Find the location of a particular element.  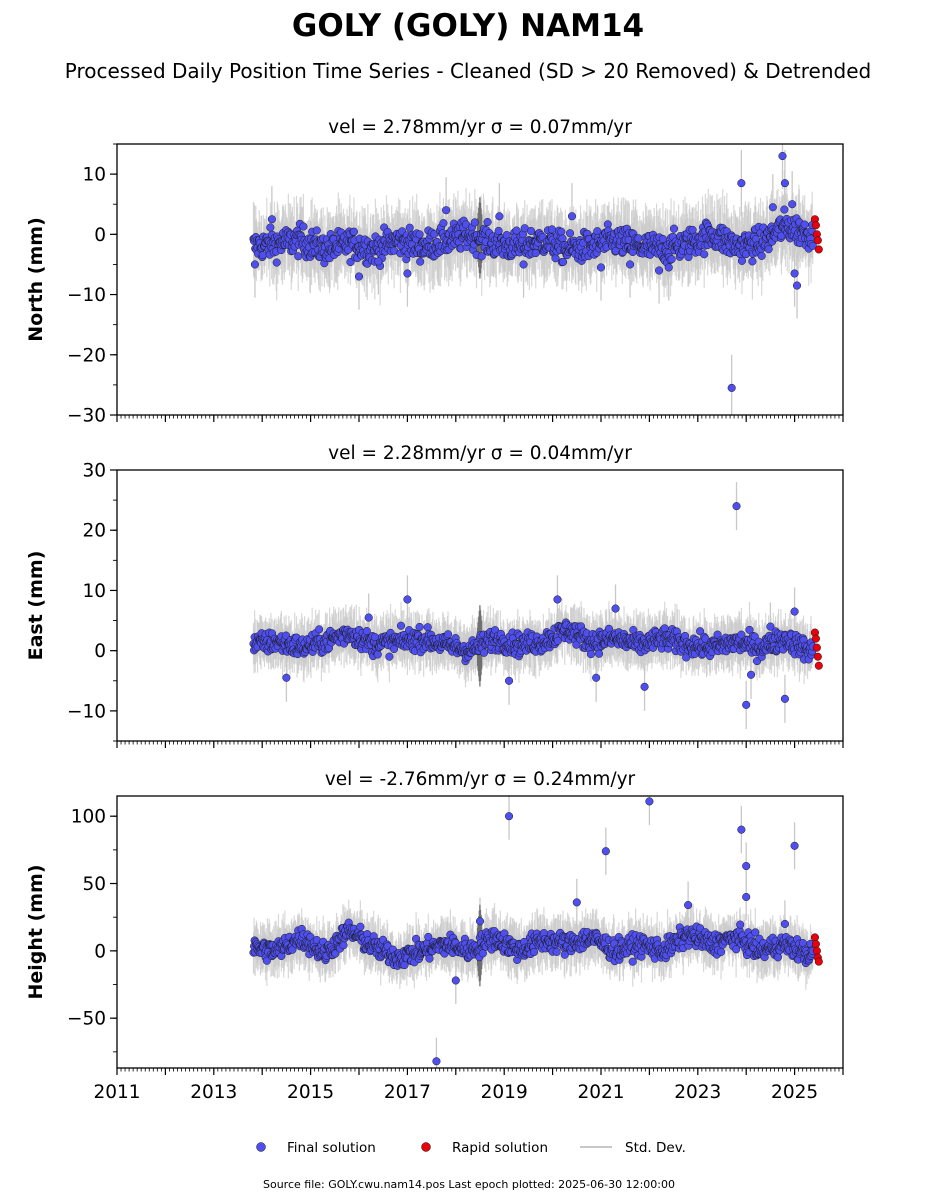

y-tick-label: 10 is located at coordinates (94, 591).